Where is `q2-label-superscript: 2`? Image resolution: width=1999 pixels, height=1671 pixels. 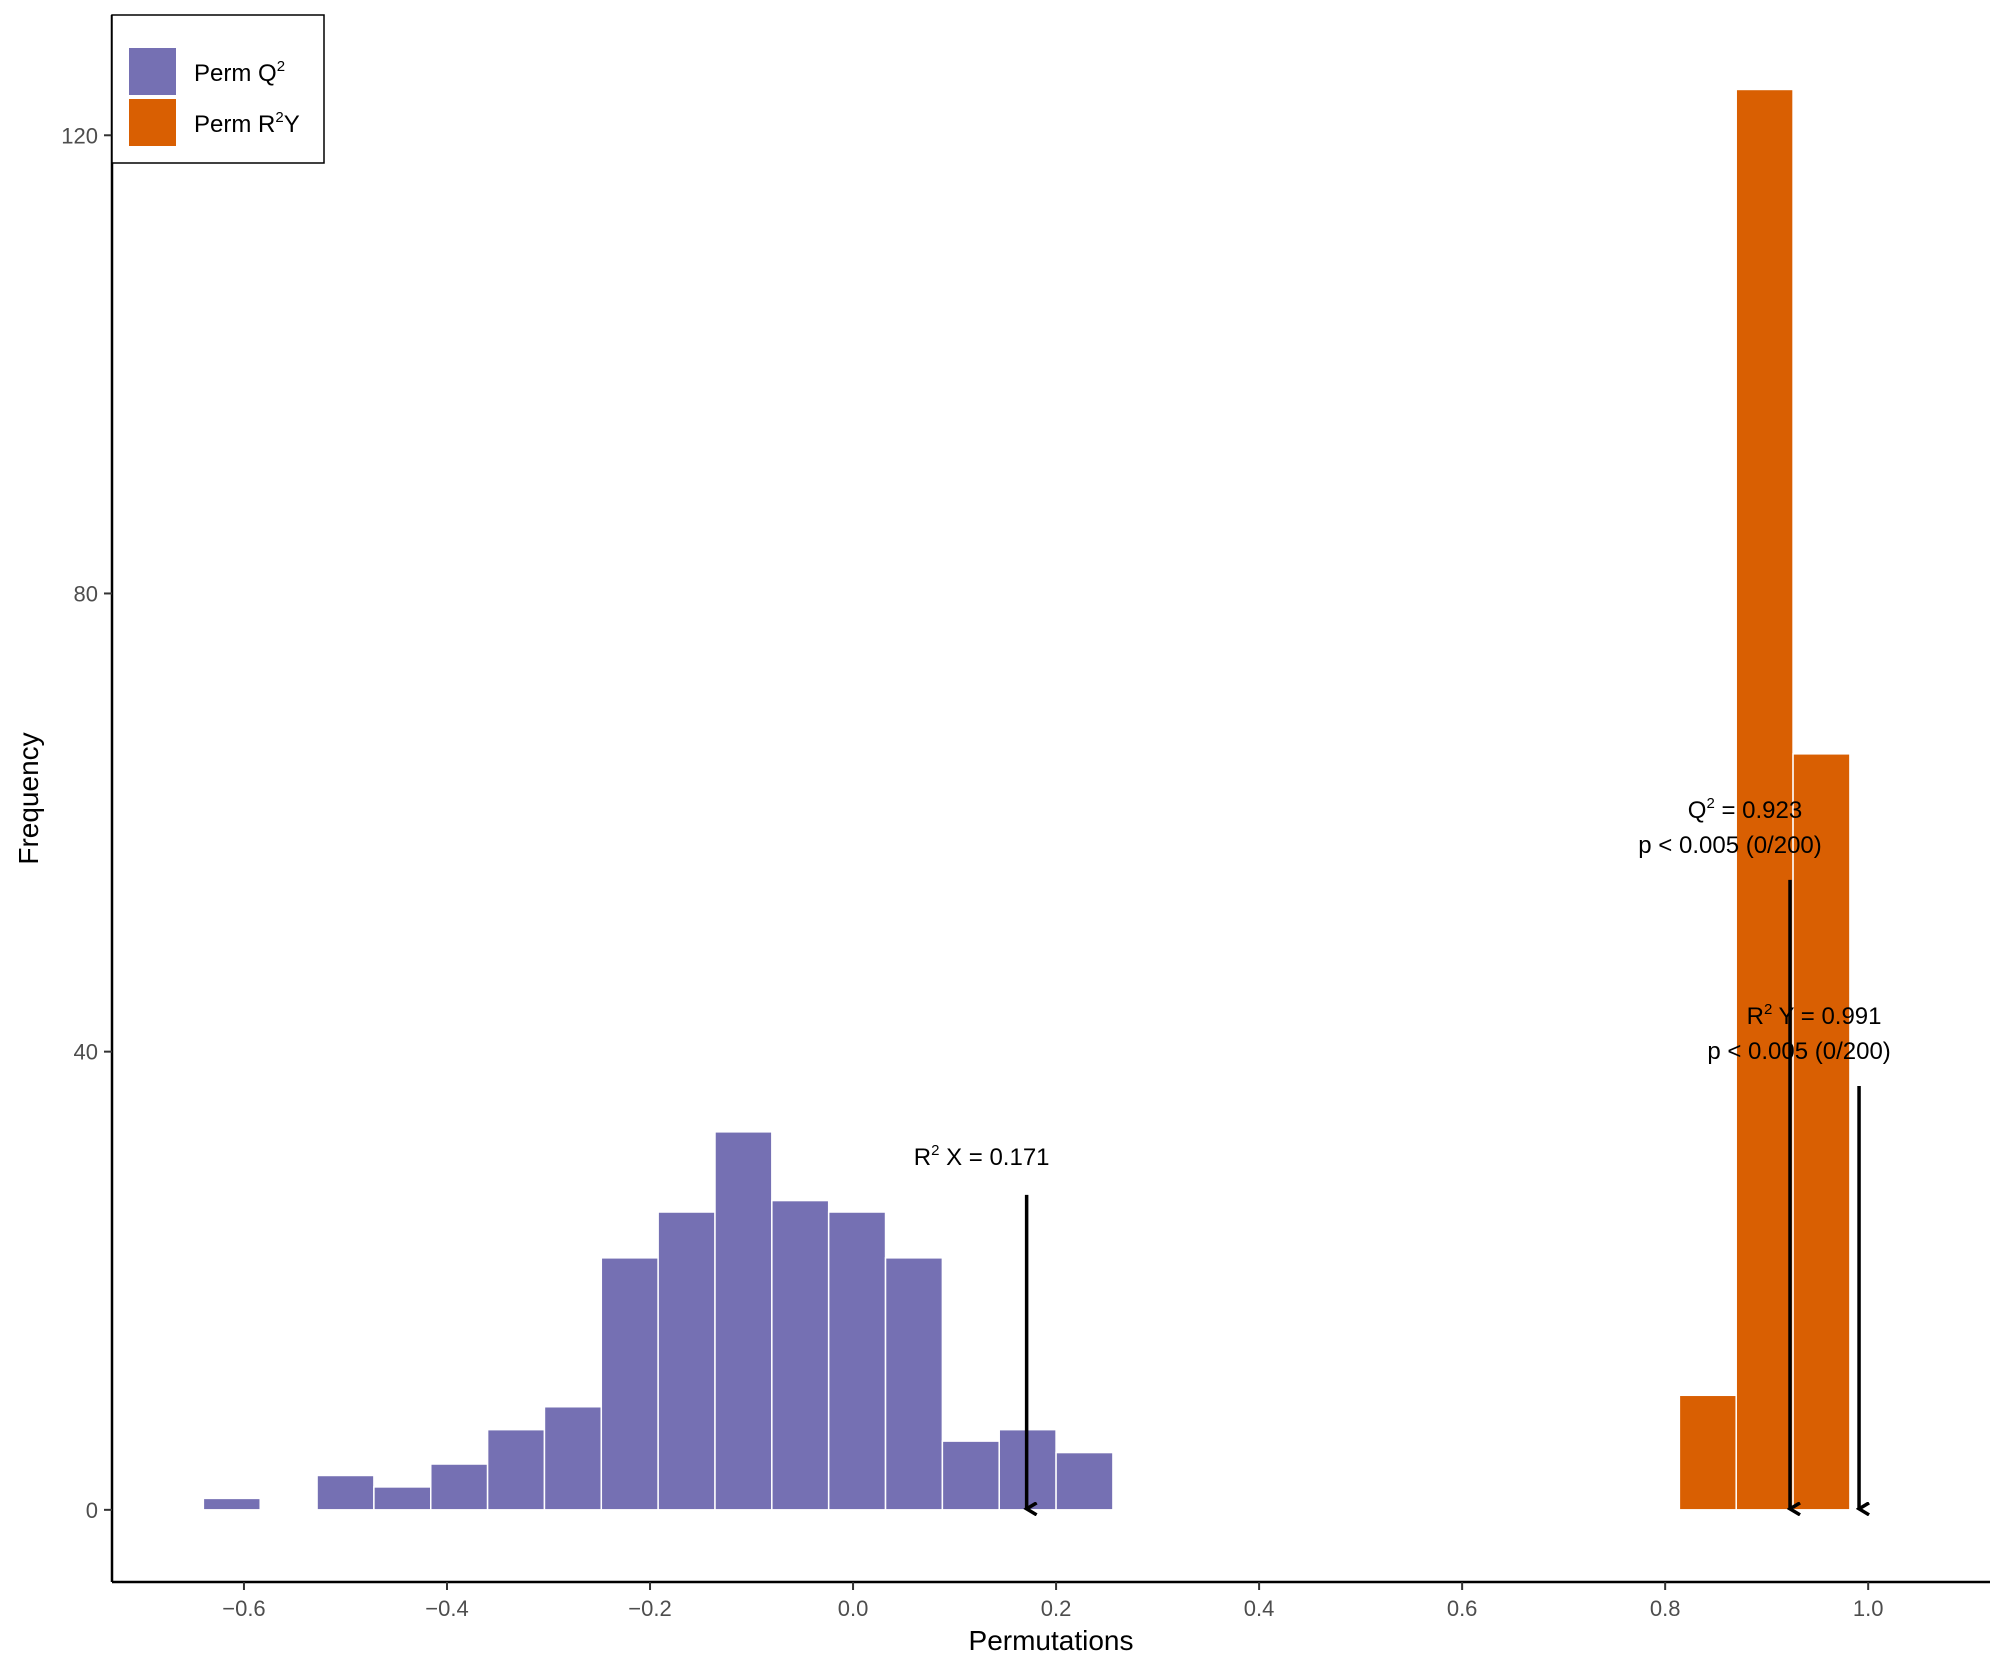
q2-label-superscript: 2 is located at coordinates (1710, 803).